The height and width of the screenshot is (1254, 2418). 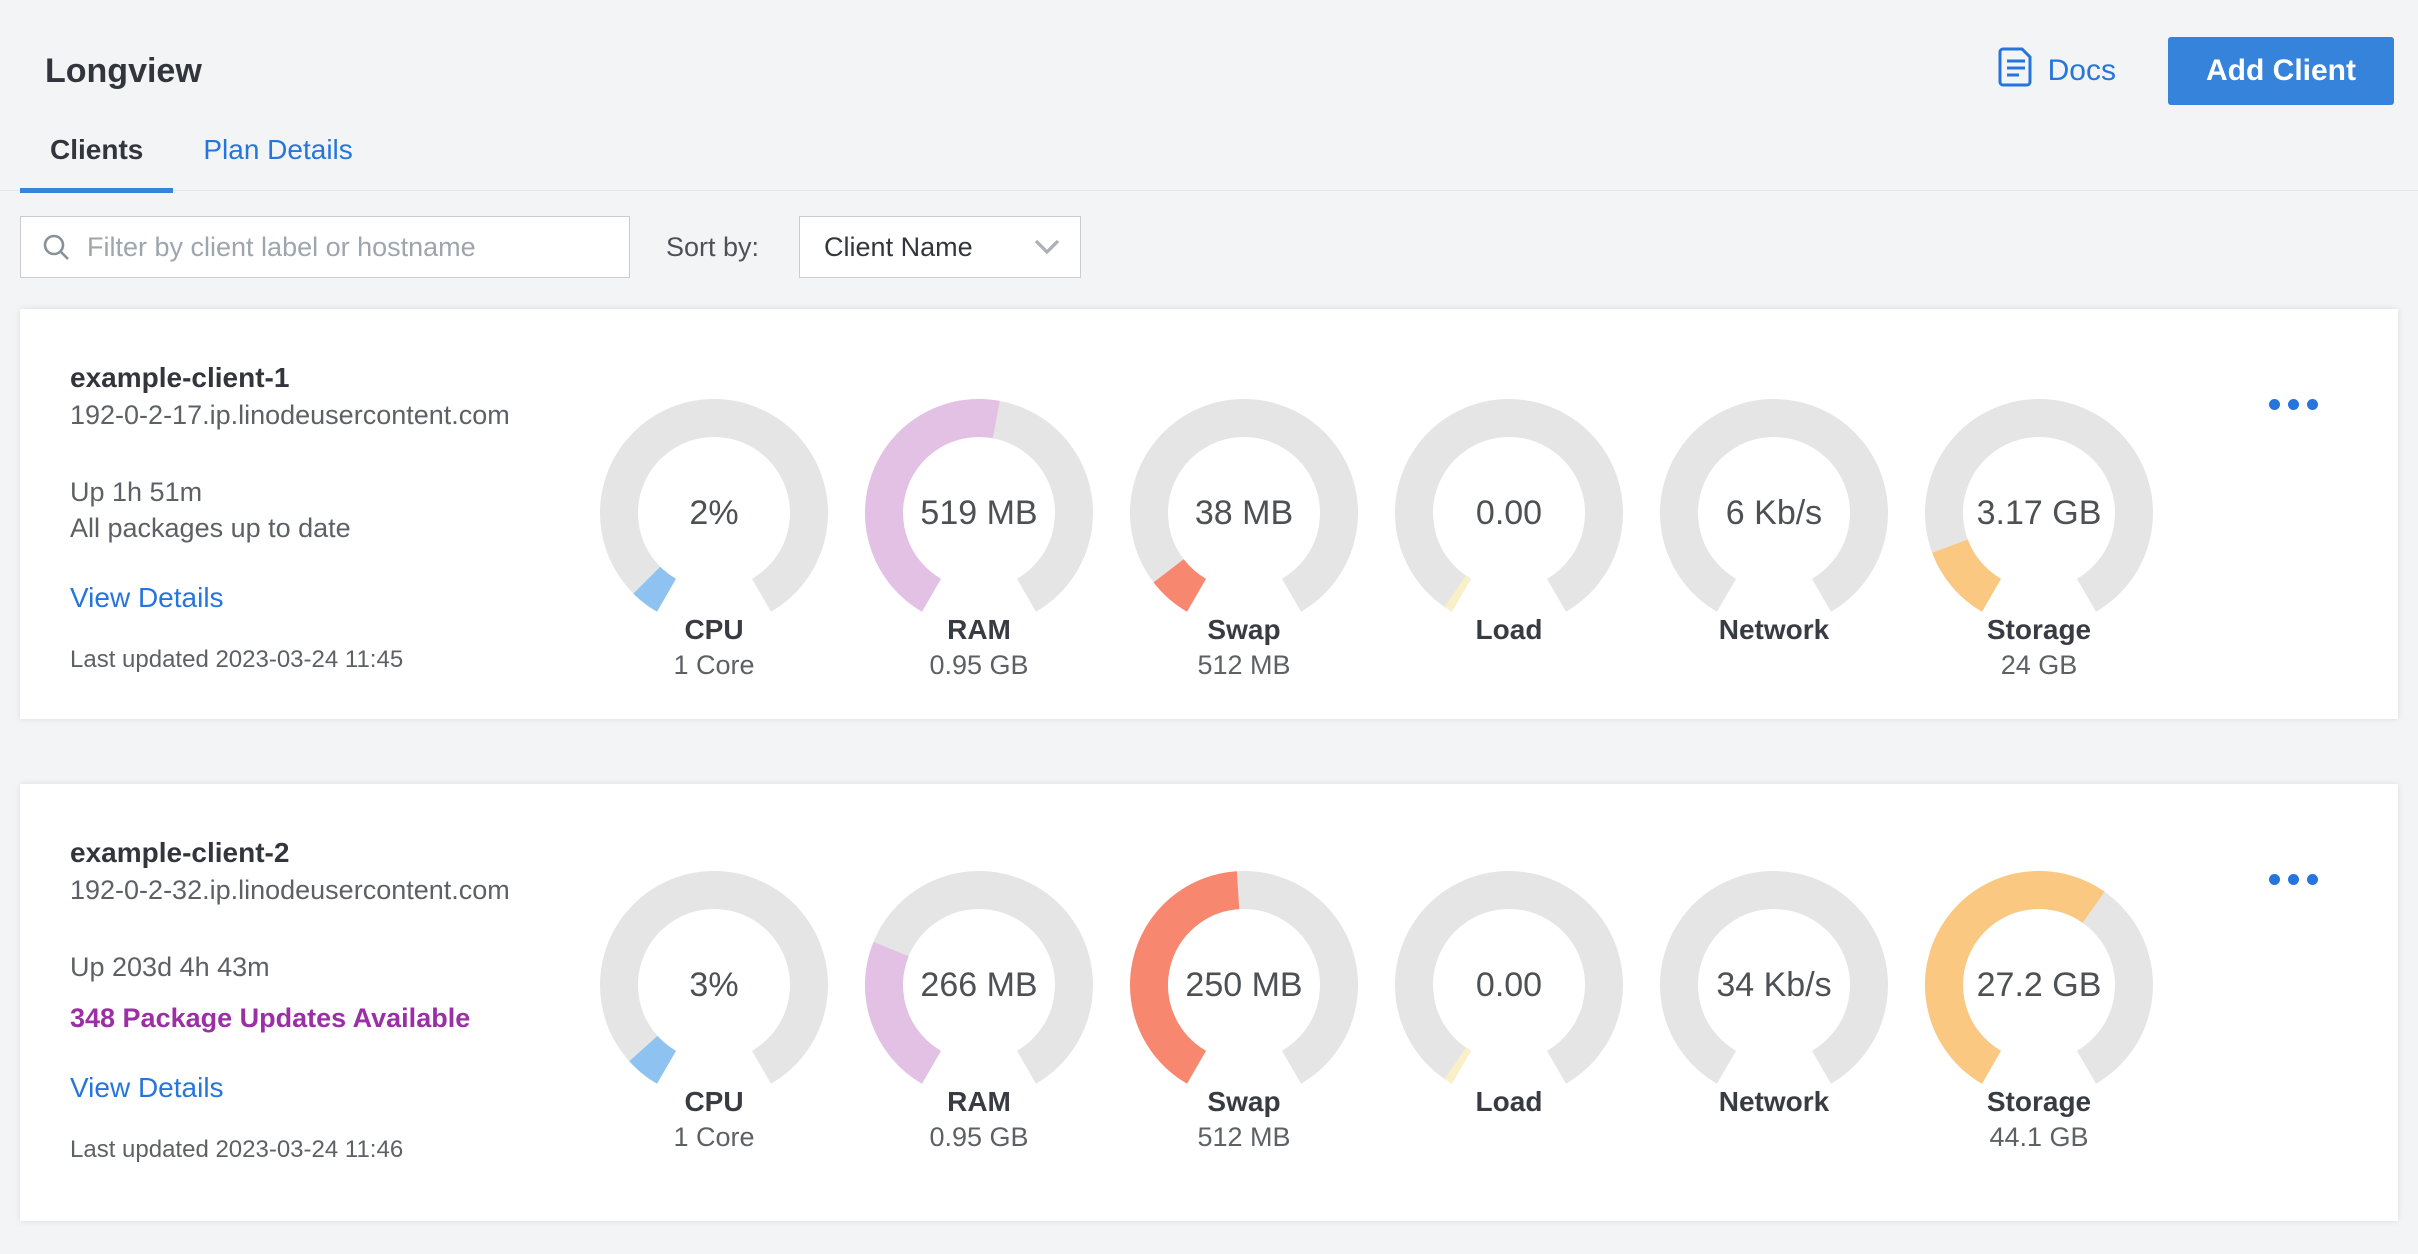 What do you see at coordinates (2039, 558) in the screenshot?
I see `gauge-storage: 3.17 GB Storage 24 GB` at bounding box center [2039, 558].